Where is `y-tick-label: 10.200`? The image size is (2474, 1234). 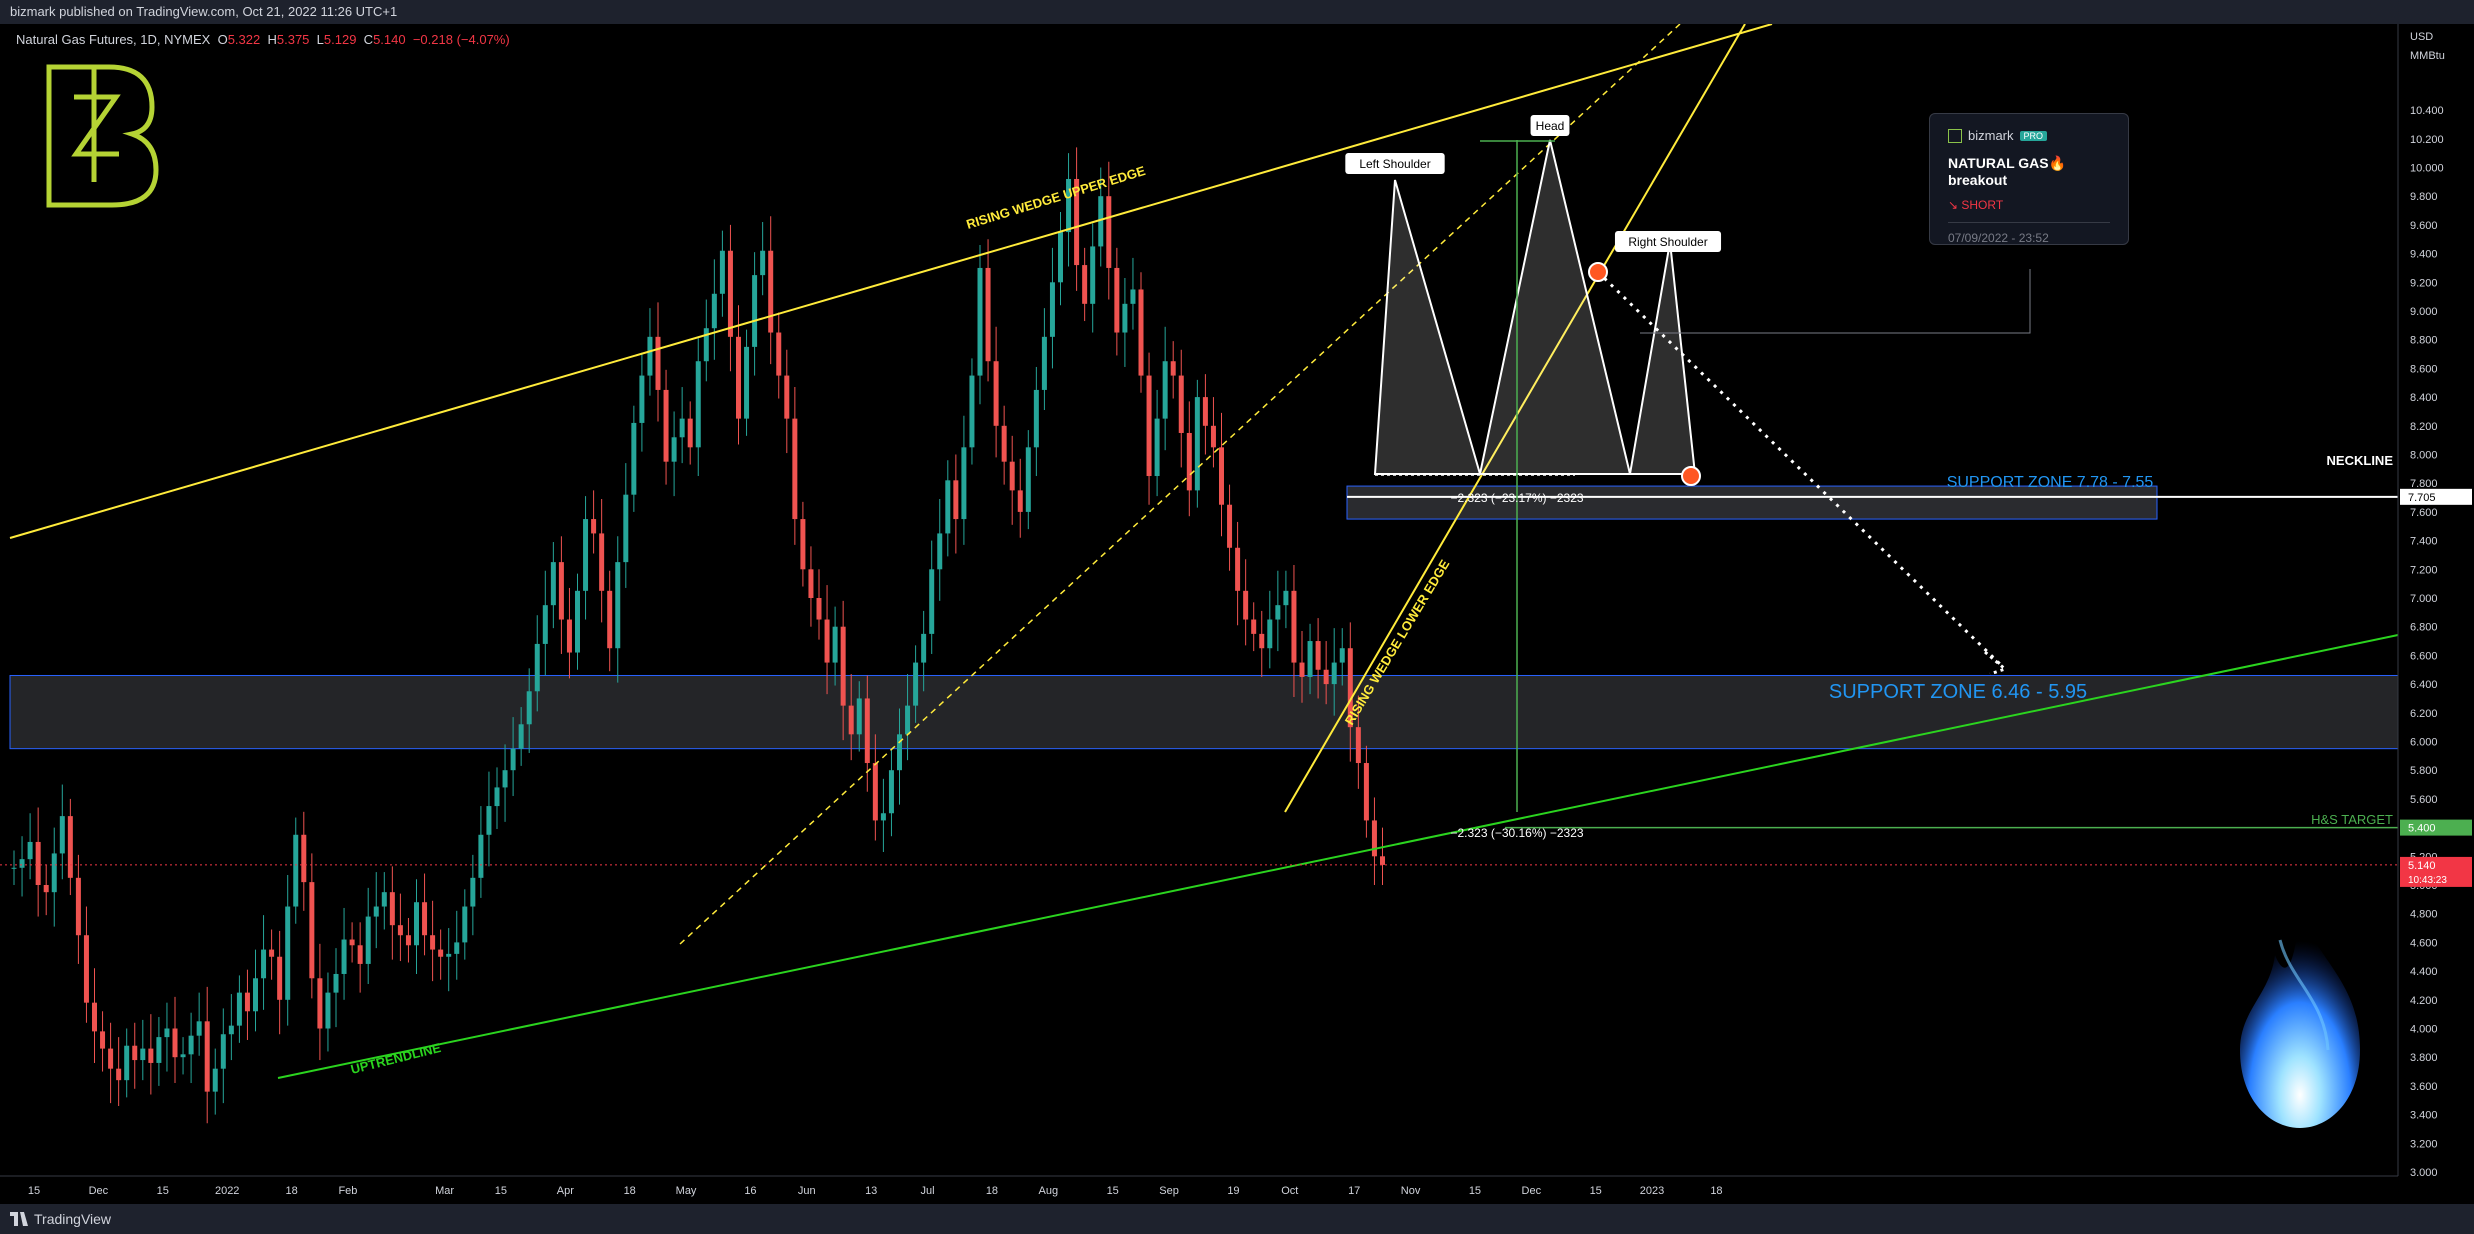 y-tick-label: 10.200 is located at coordinates (2427, 140).